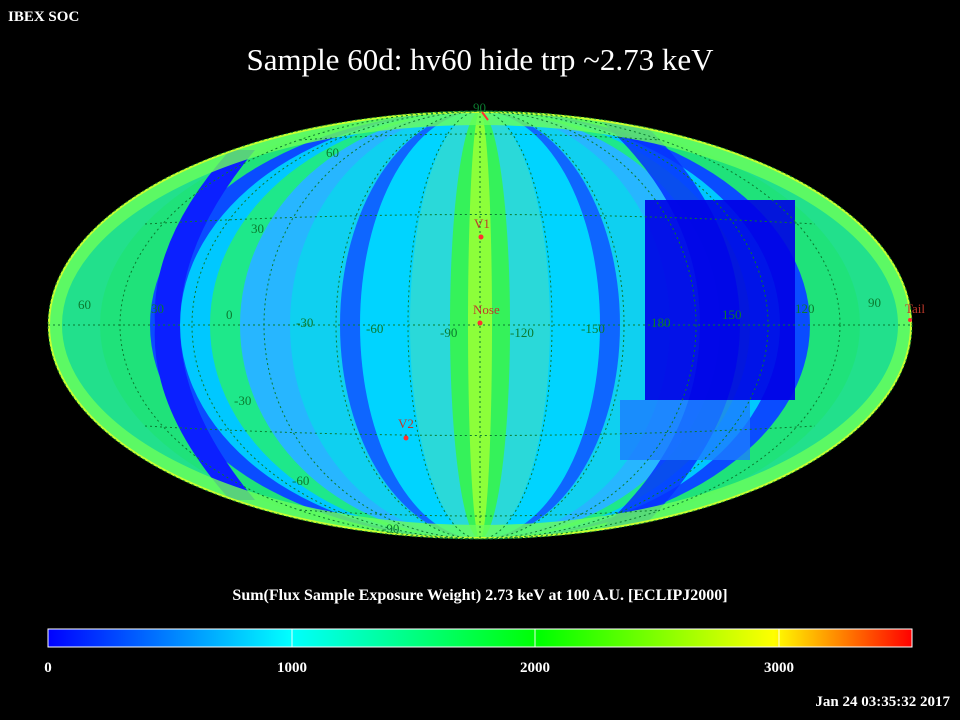 The height and width of the screenshot is (720, 960). Describe the element at coordinates (479, 107) in the screenshot. I see `lat-label-90: 90` at that location.